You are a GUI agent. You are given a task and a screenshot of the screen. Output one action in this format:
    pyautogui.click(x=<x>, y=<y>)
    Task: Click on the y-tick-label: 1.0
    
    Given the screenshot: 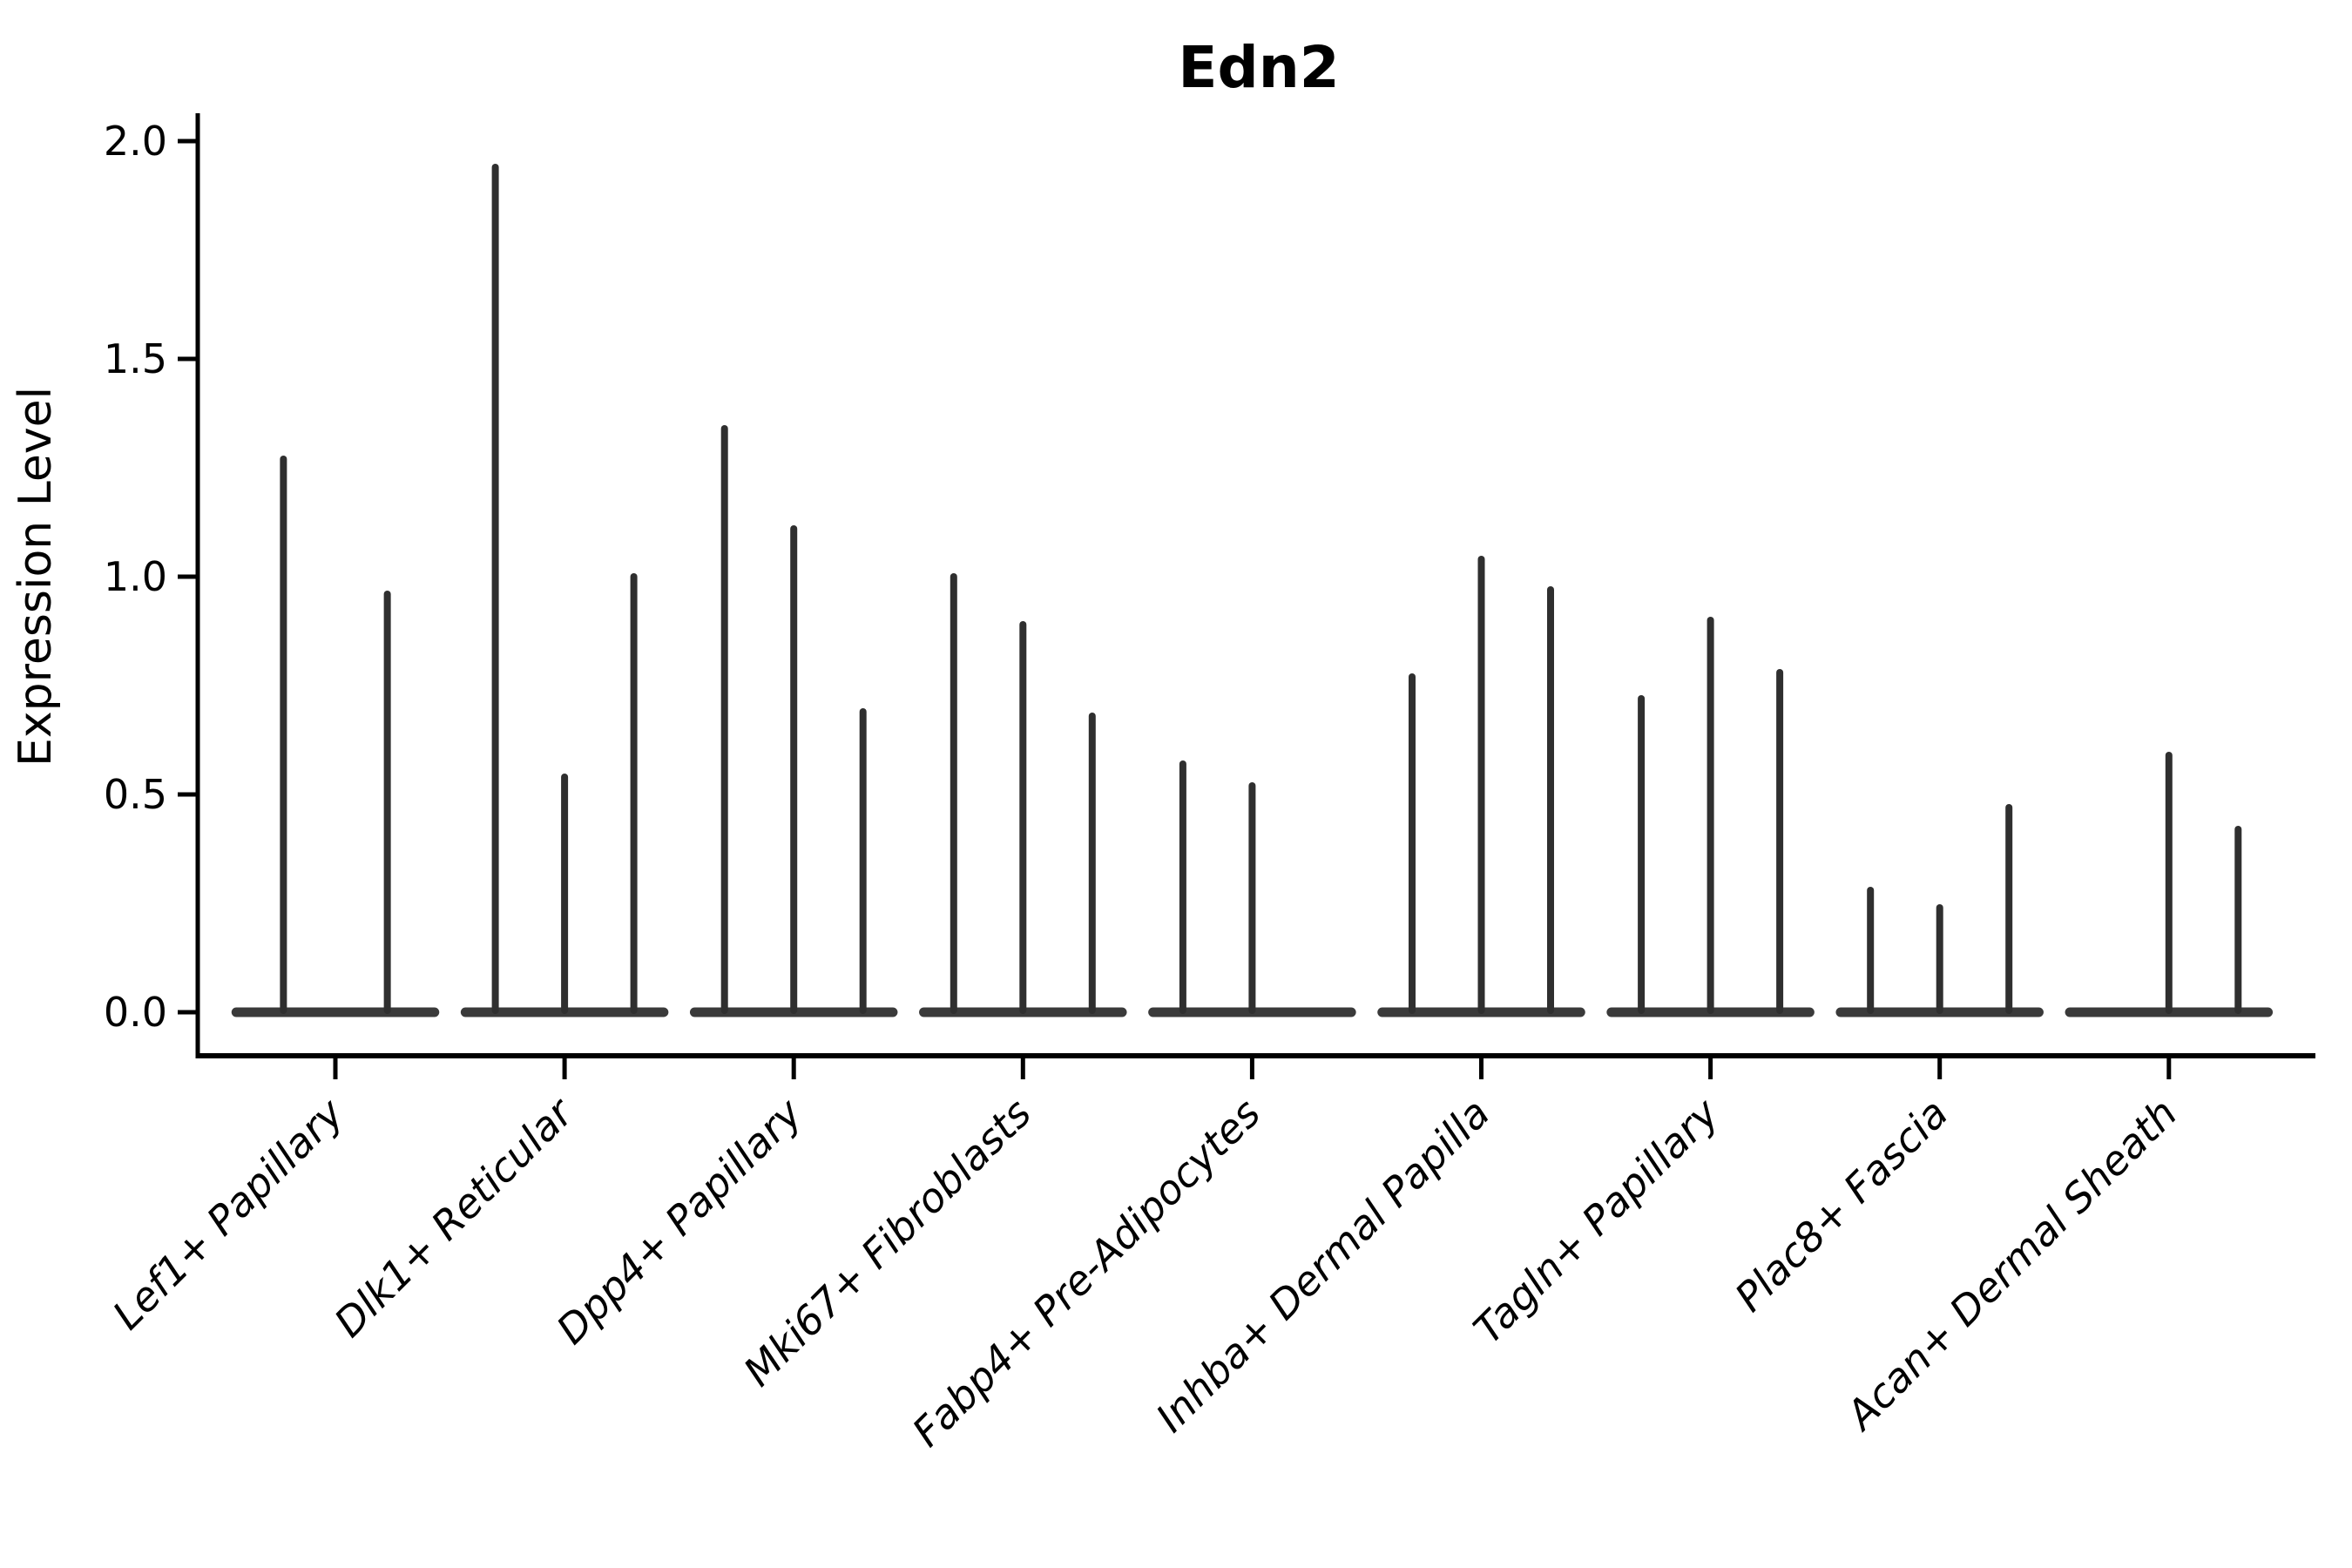 What is the action you would take?
    pyautogui.click(x=135, y=576)
    